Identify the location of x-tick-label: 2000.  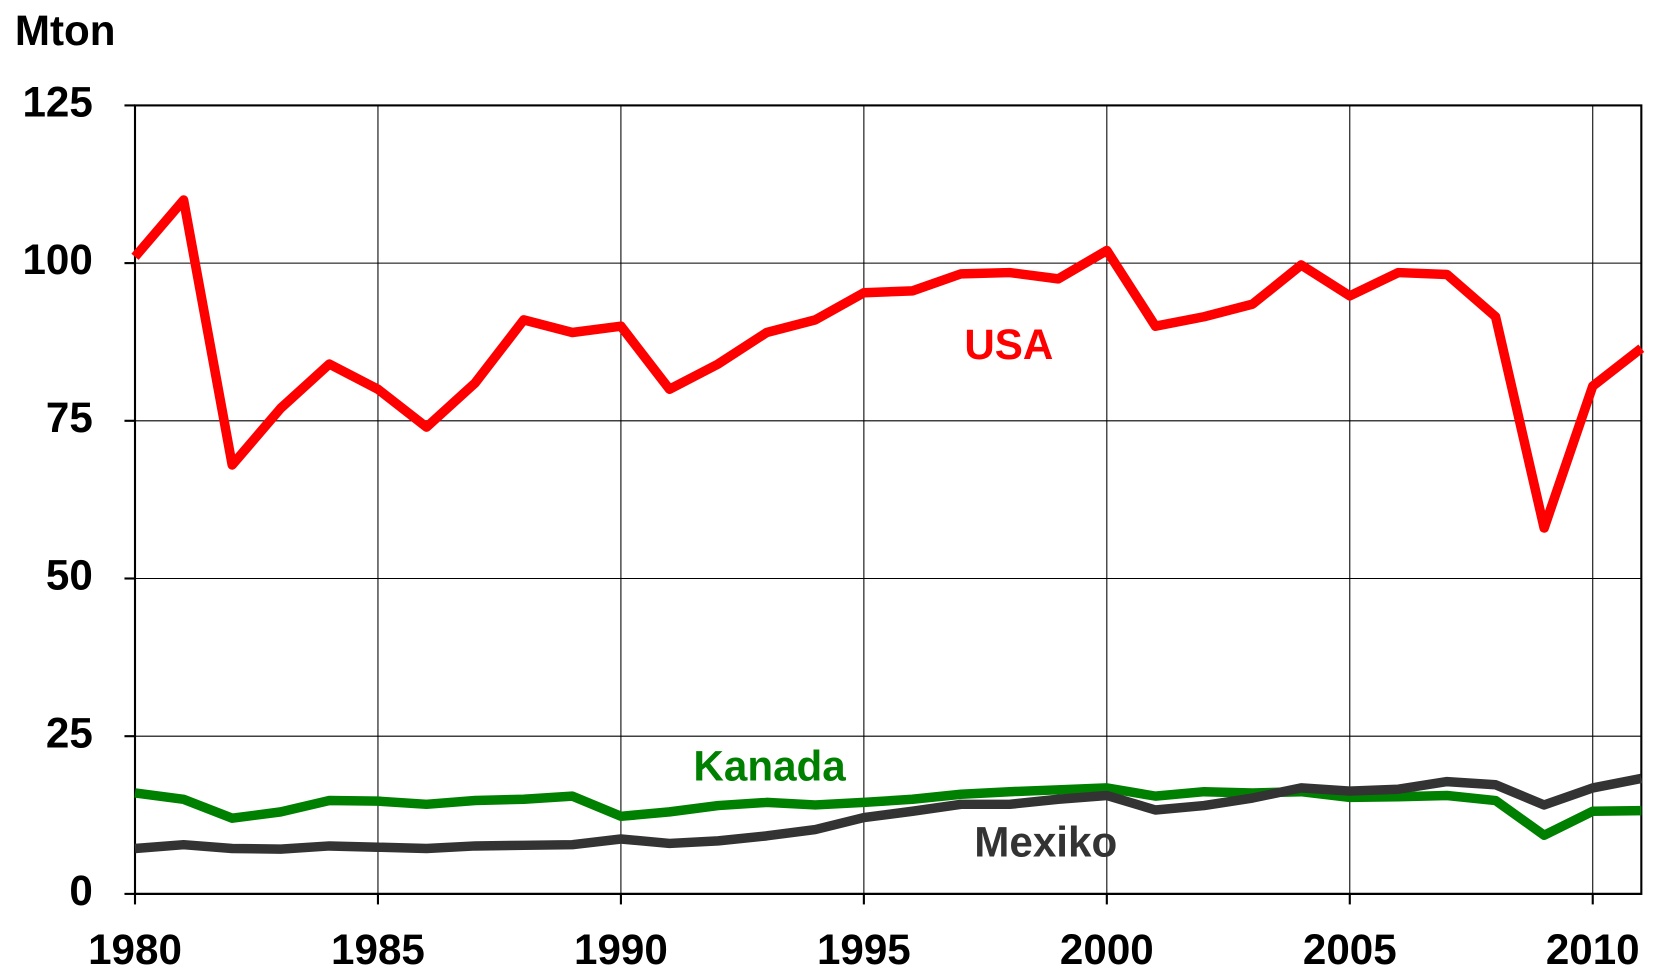
(1107, 949).